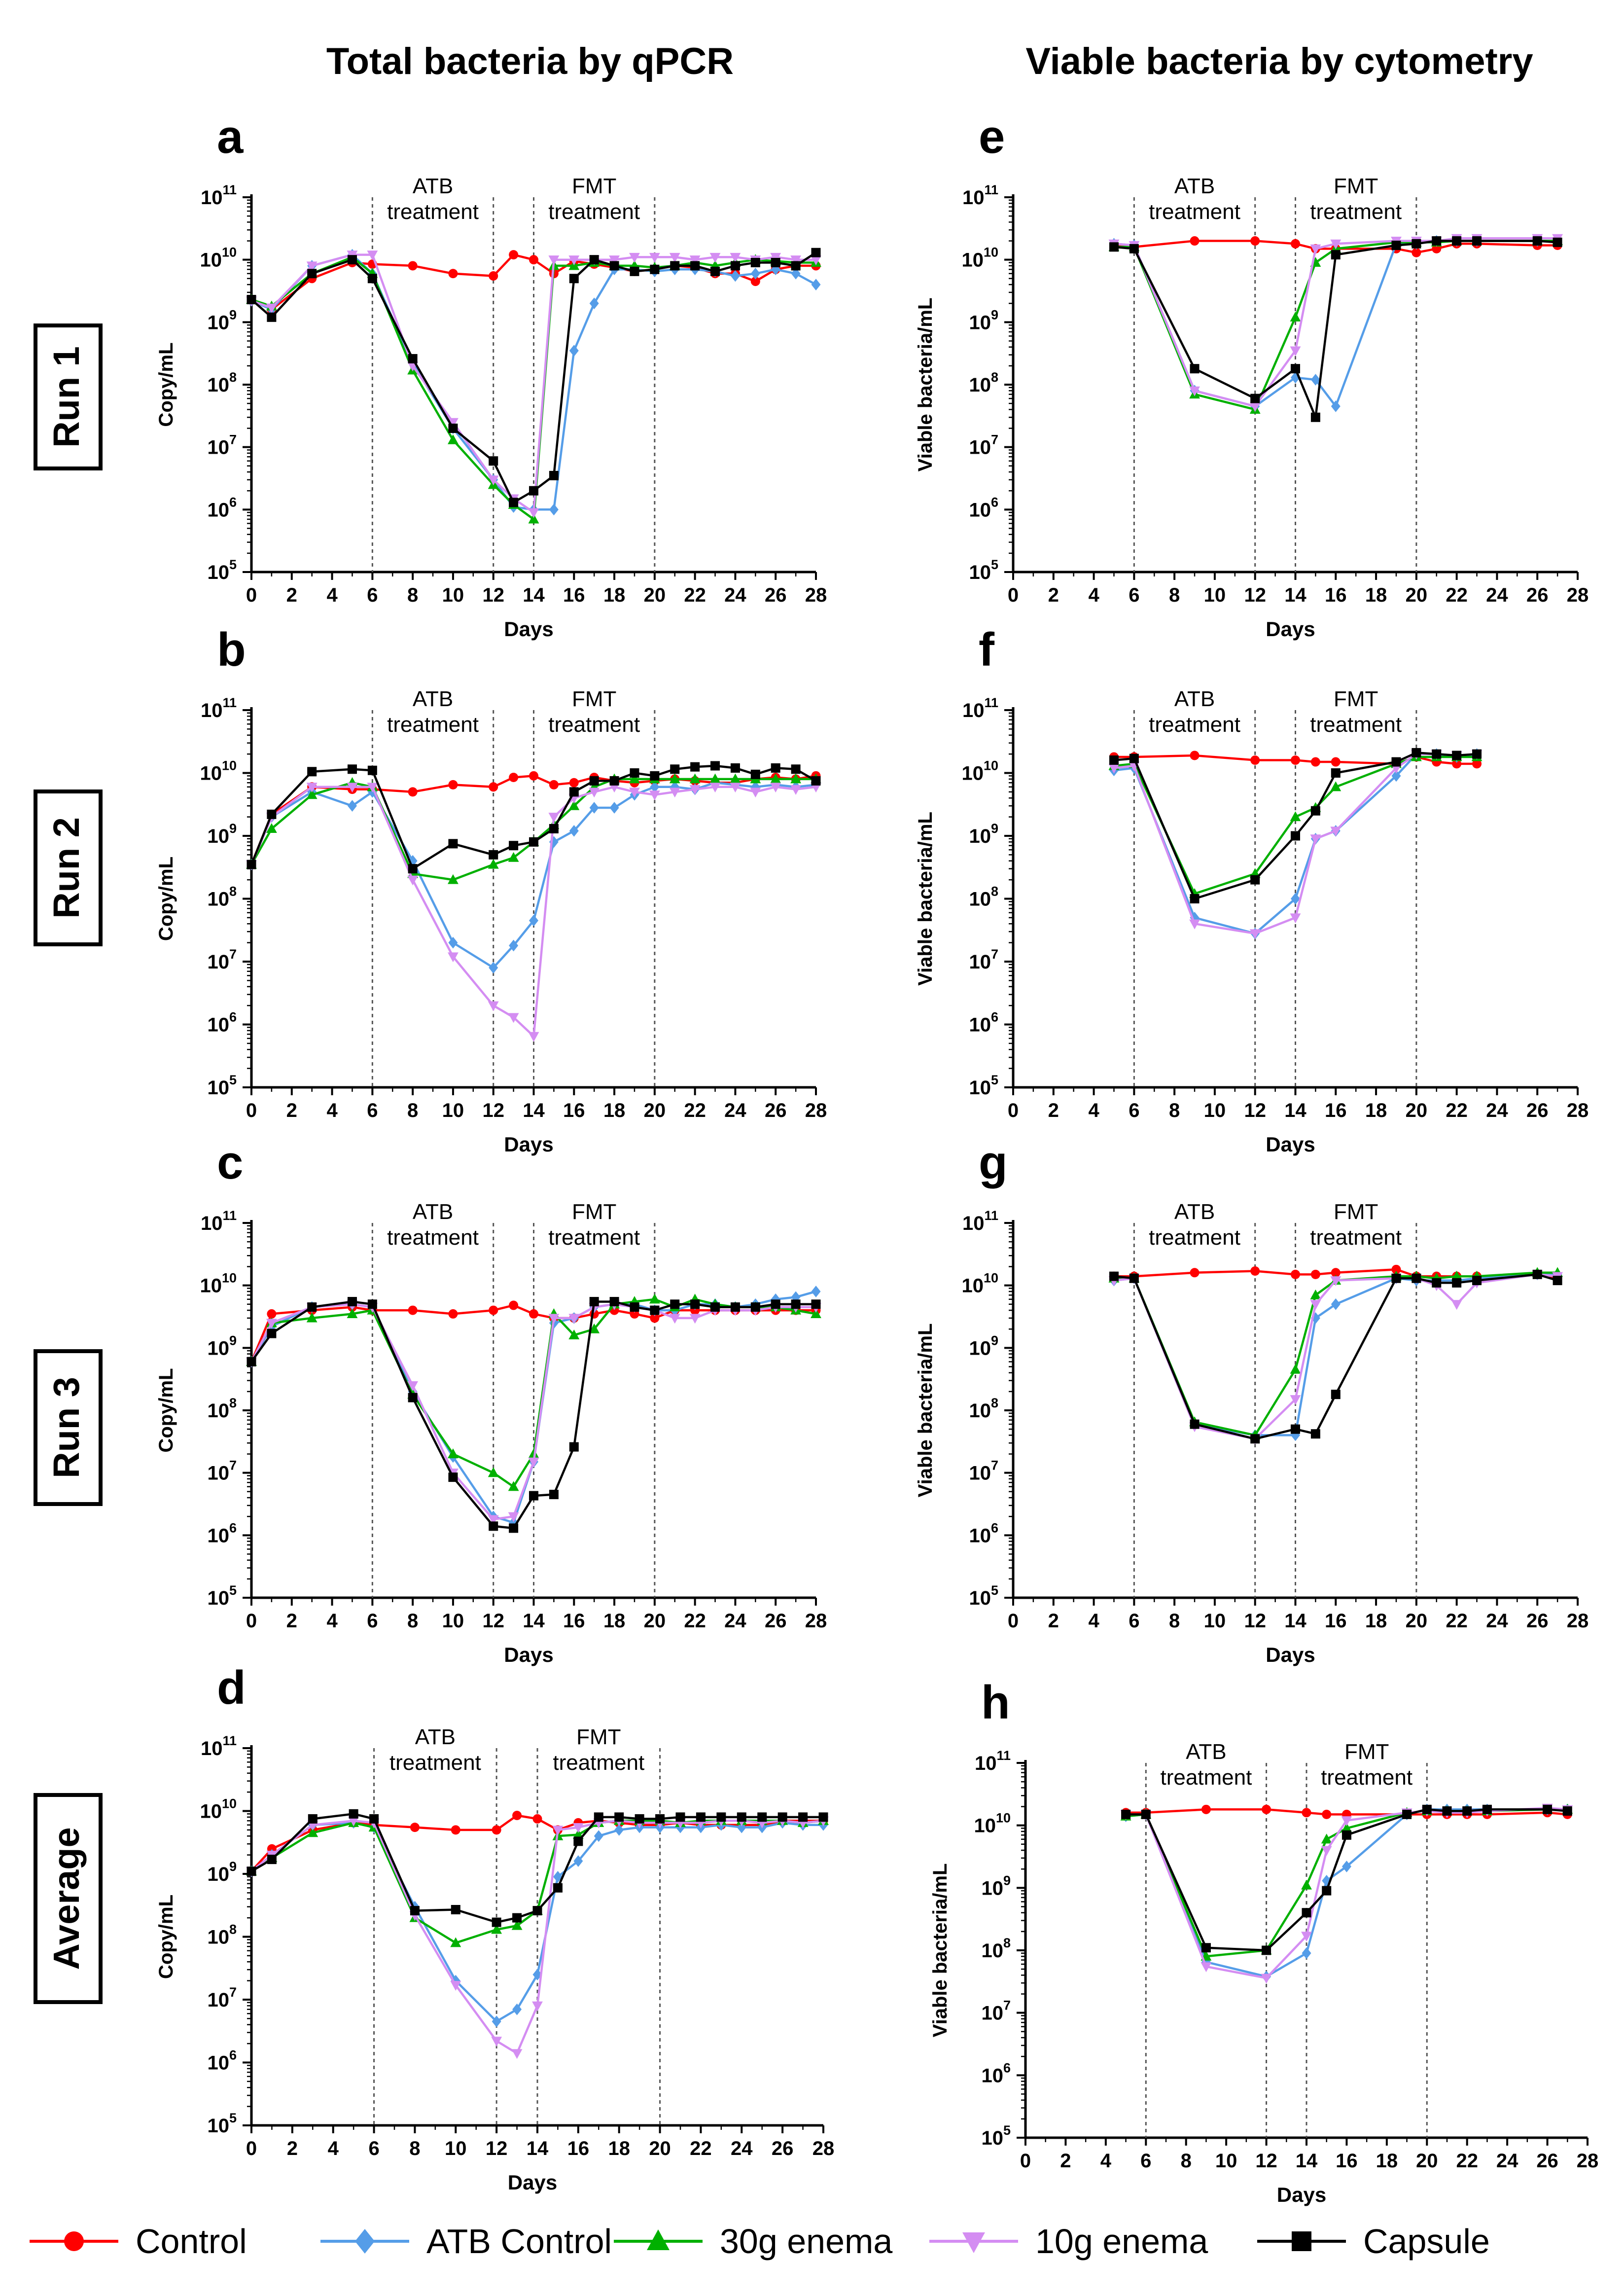  Describe the element at coordinates (534, 818) in the screenshot. I see `series-capsule` at that location.